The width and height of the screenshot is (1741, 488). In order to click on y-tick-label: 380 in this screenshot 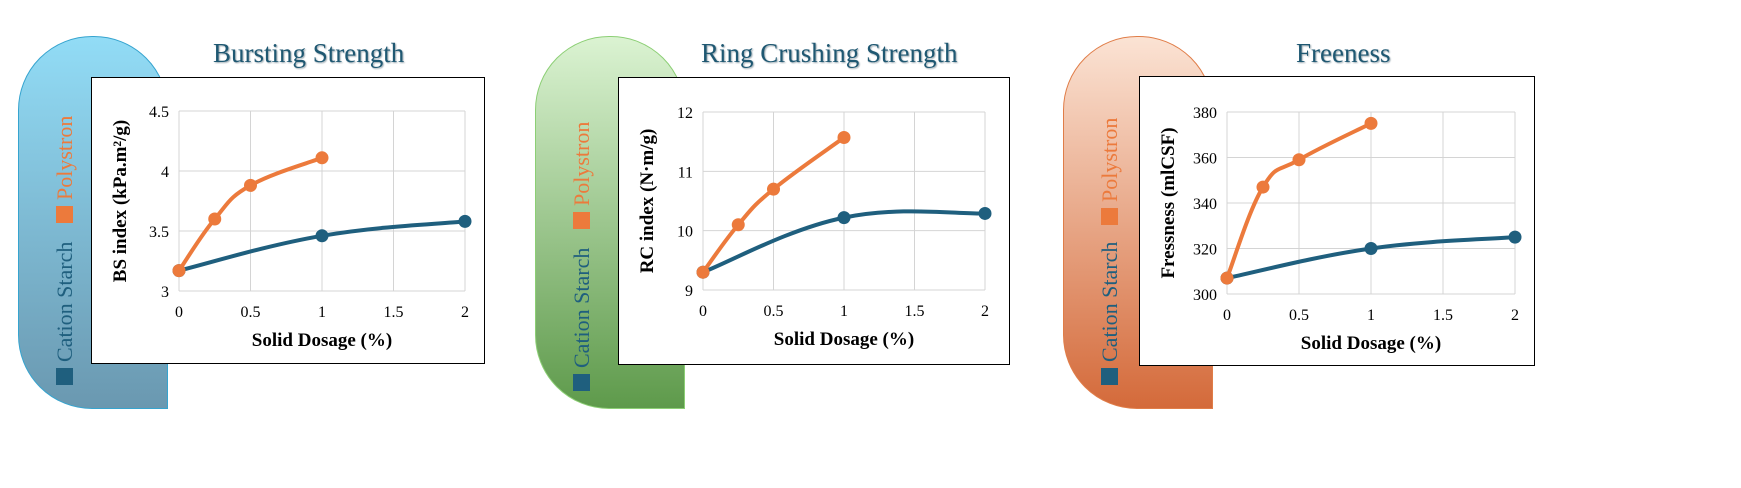, I will do `click(1205, 113)`.